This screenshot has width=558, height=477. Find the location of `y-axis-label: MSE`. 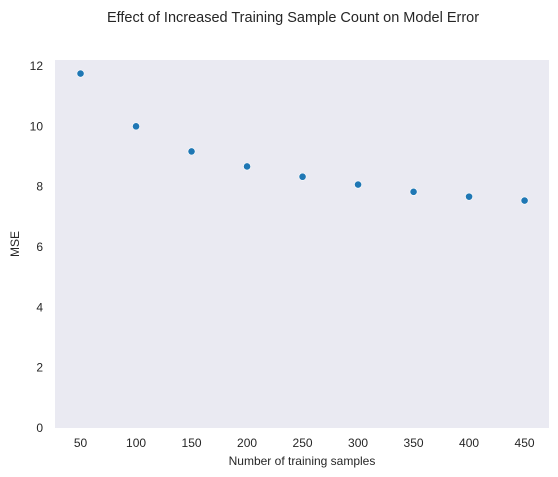

y-axis-label: MSE is located at coordinates (15, 244).